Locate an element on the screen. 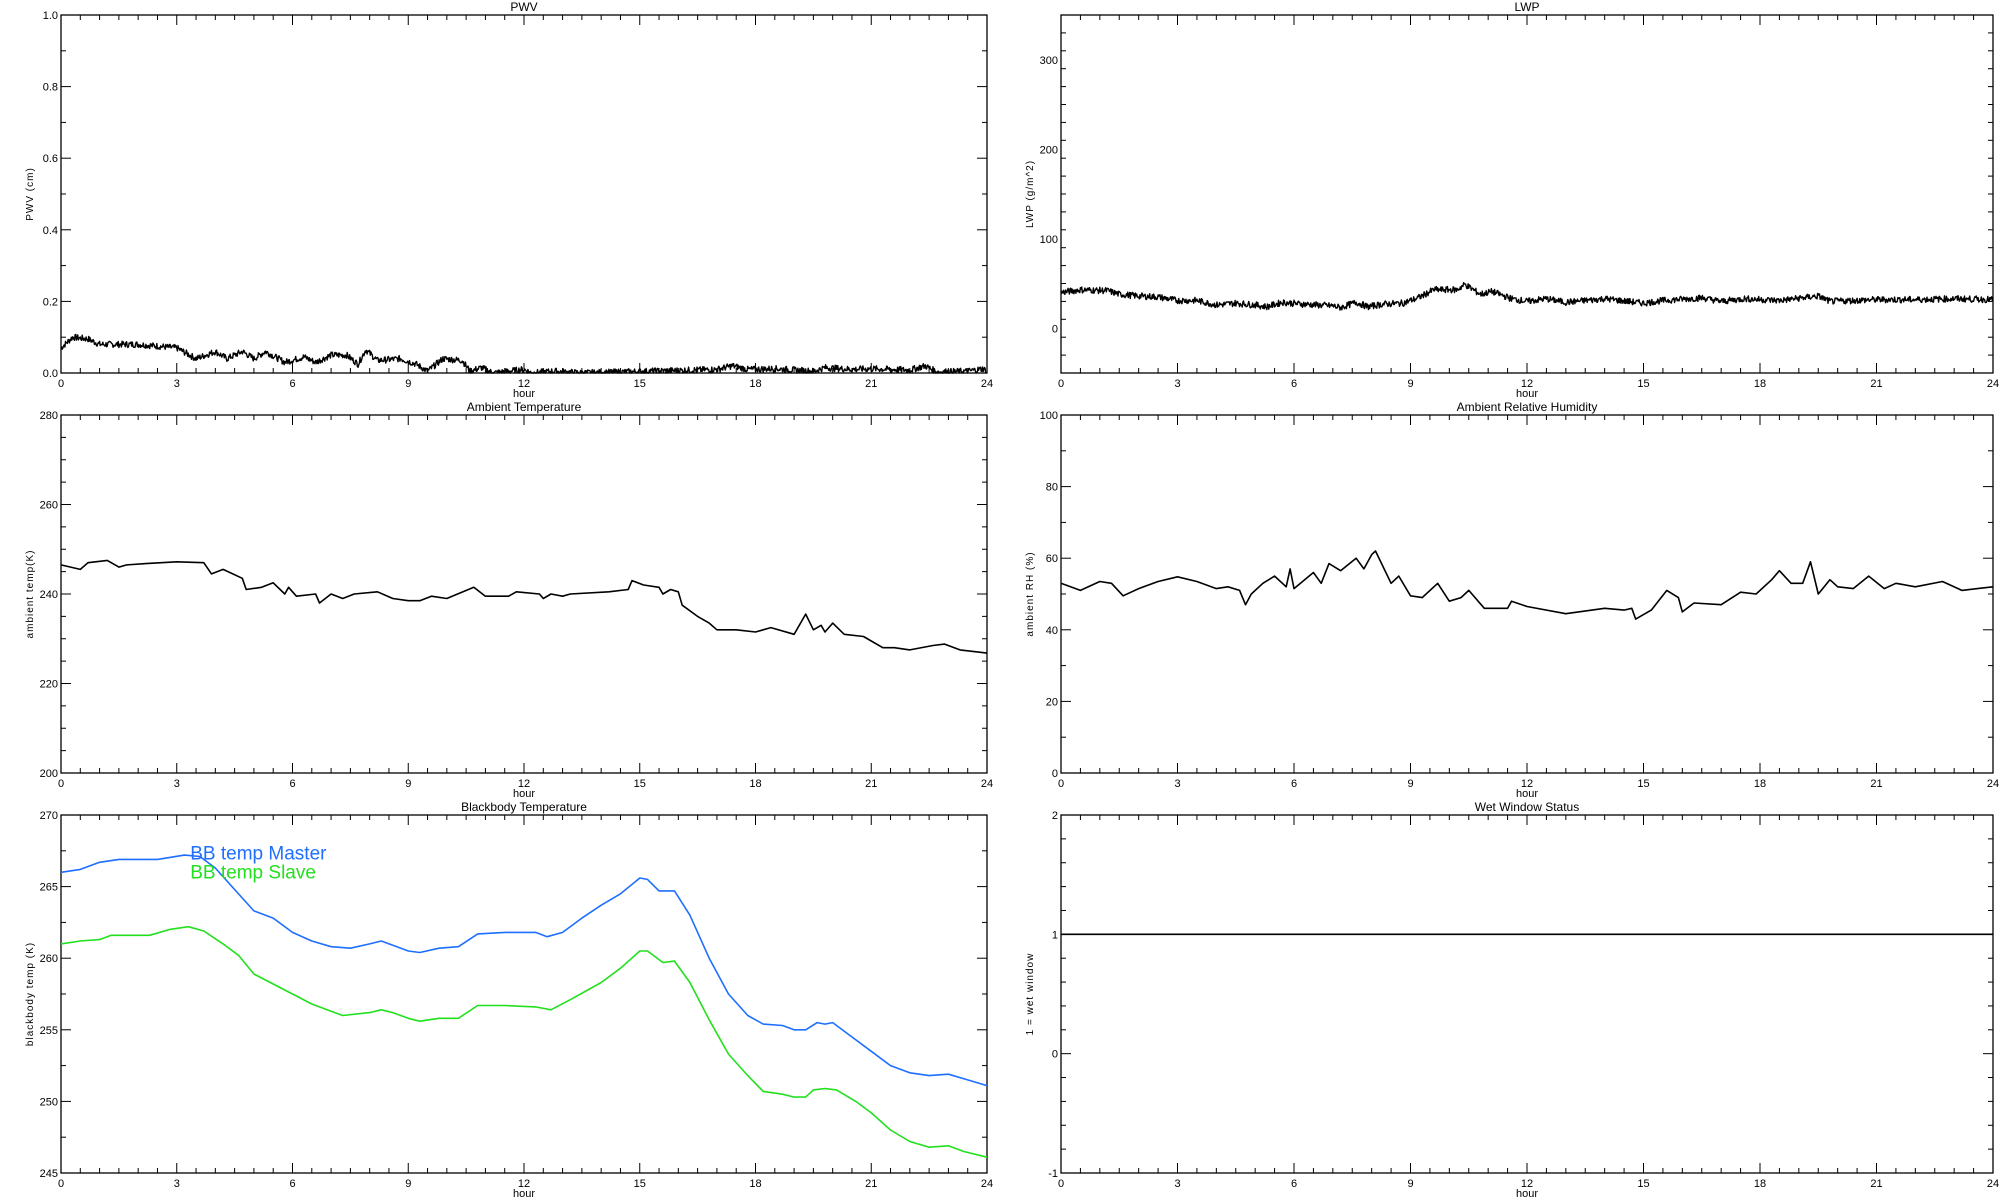 This screenshot has width=2000, height=1200. y-tick-label: -1 is located at coordinates (1053, 1174).